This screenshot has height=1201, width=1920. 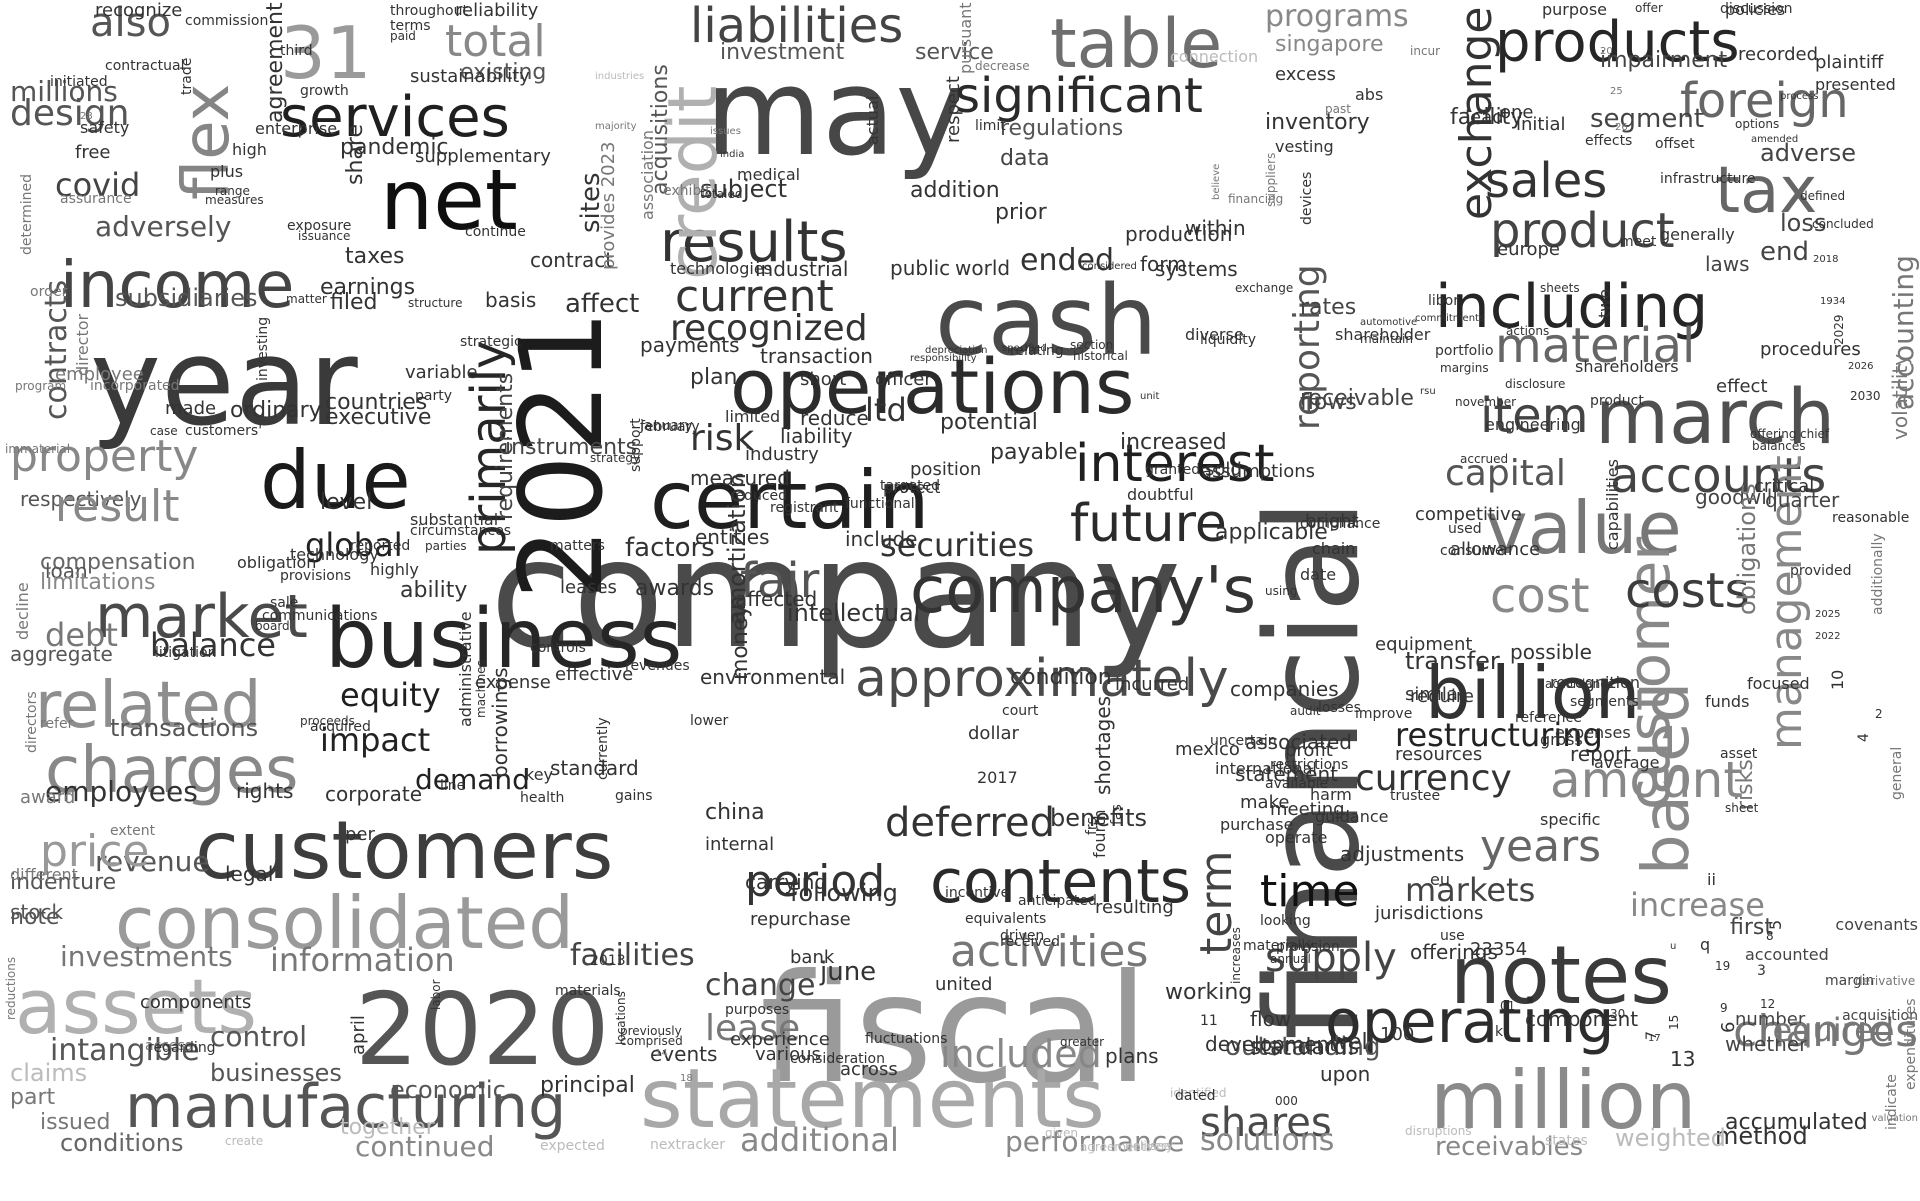 What do you see at coordinates (1337, 17) in the screenshot?
I see `word-110: programs` at bounding box center [1337, 17].